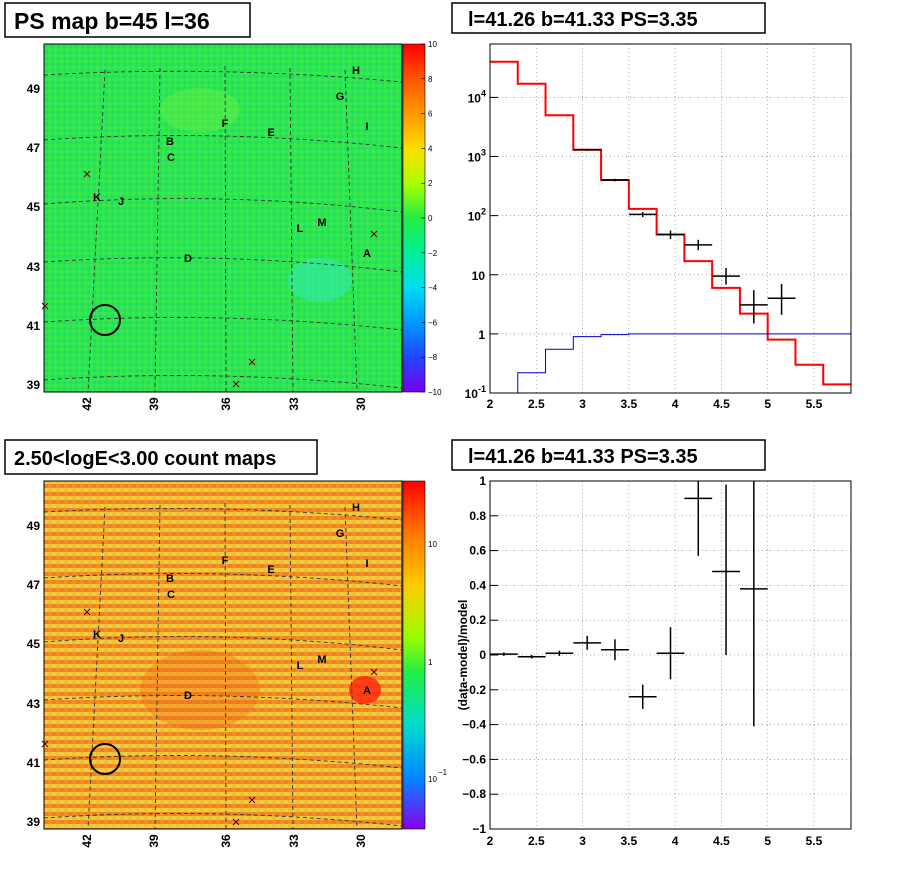 The image size is (898, 875). I want to click on count-map-lat-tick: 41, so click(34, 763).